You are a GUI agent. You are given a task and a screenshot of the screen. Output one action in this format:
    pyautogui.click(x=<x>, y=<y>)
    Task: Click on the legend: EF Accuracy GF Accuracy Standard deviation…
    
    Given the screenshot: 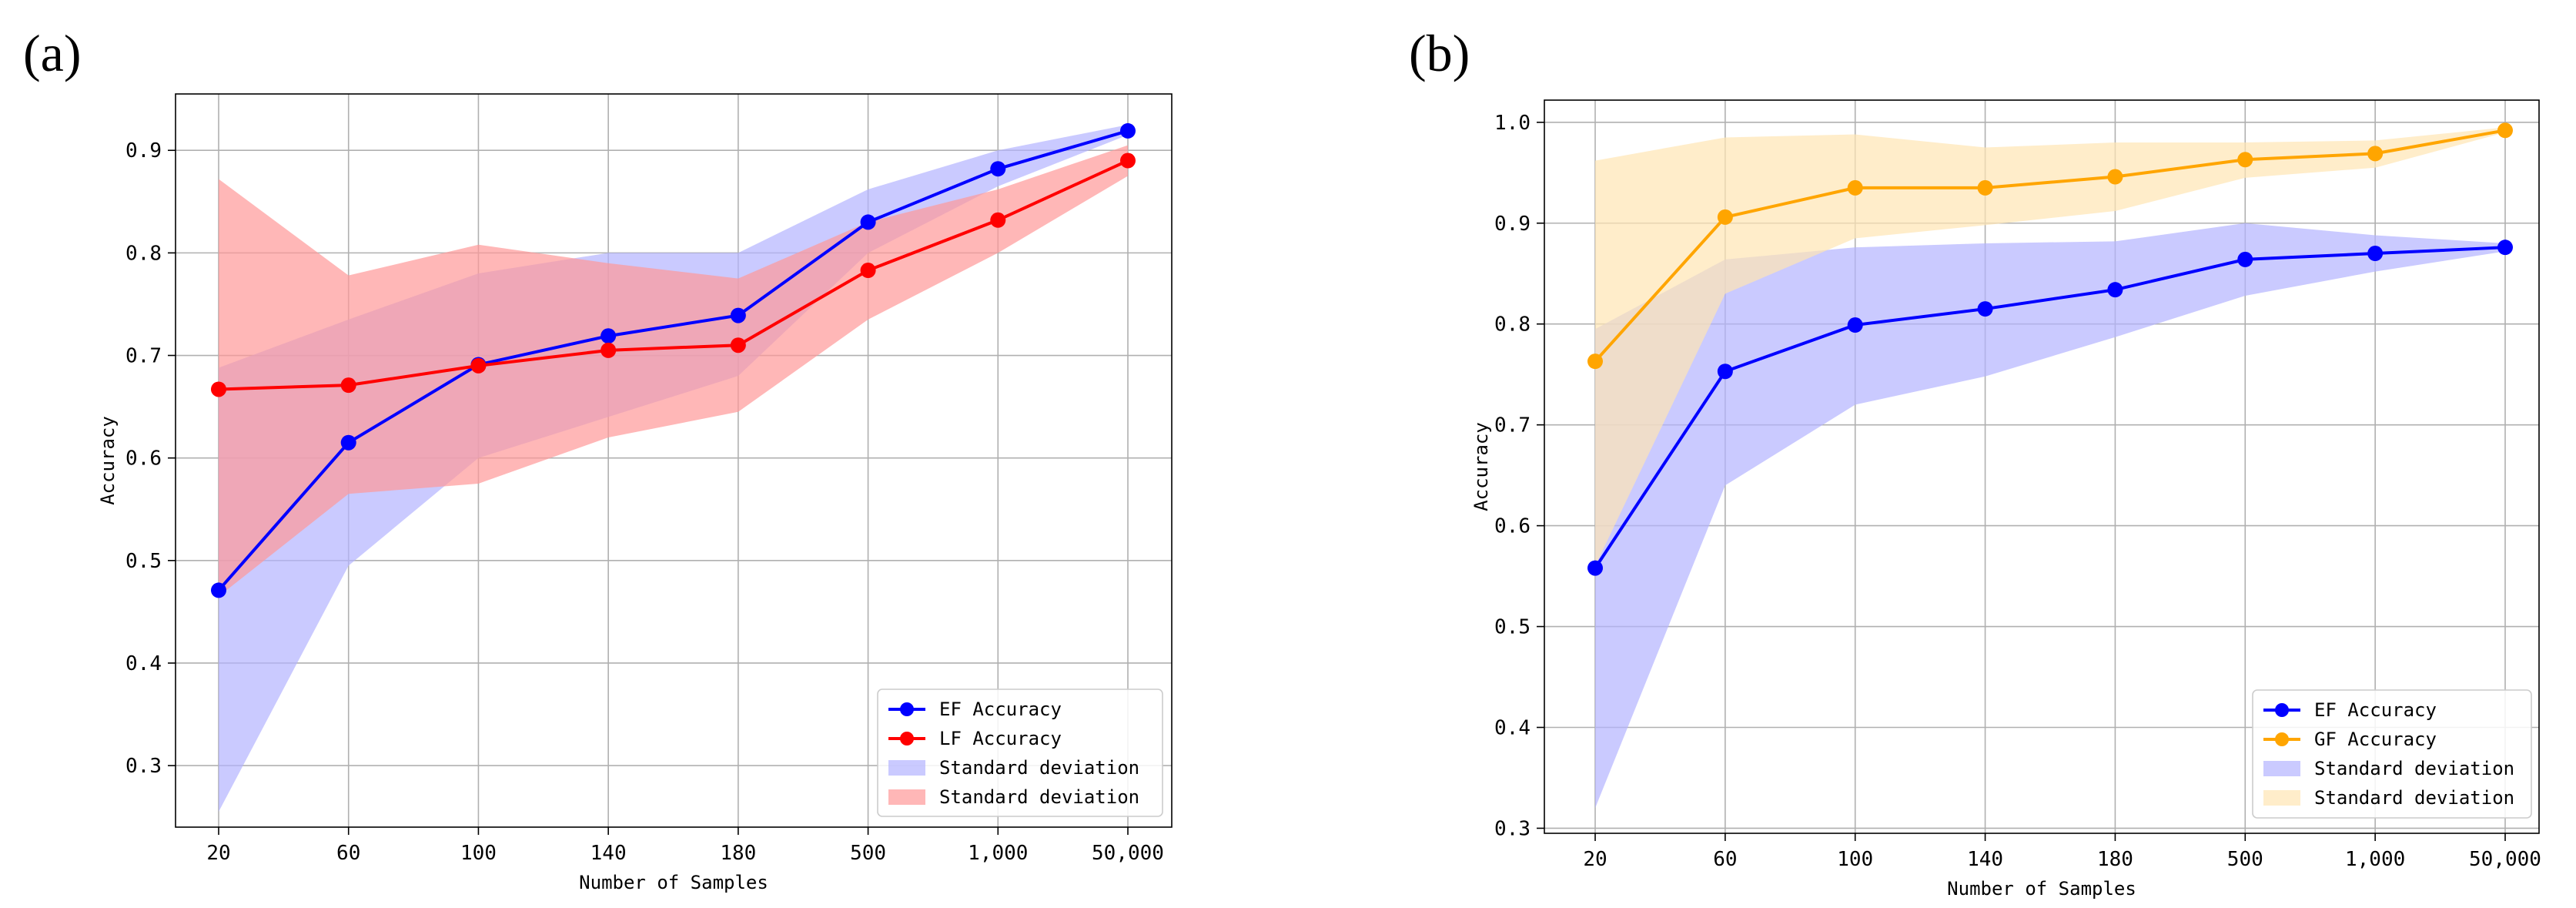 What is the action you would take?
    pyautogui.click(x=2392, y=754)
    